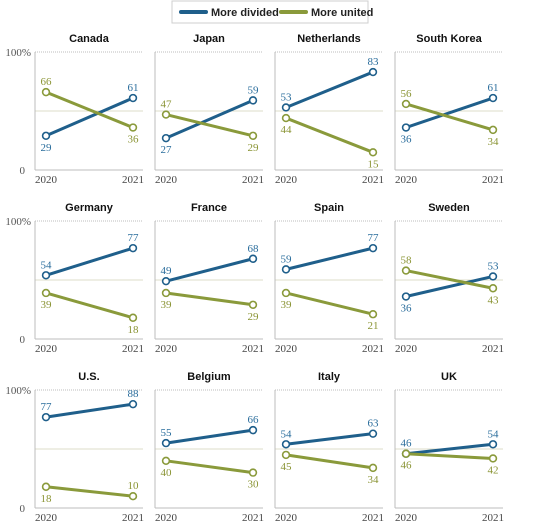 The height and width of the screenshot is (526, 556). Describe the element at coordinates (209, 39) in the screenshot. I see `panel-title: Japan` at that location.